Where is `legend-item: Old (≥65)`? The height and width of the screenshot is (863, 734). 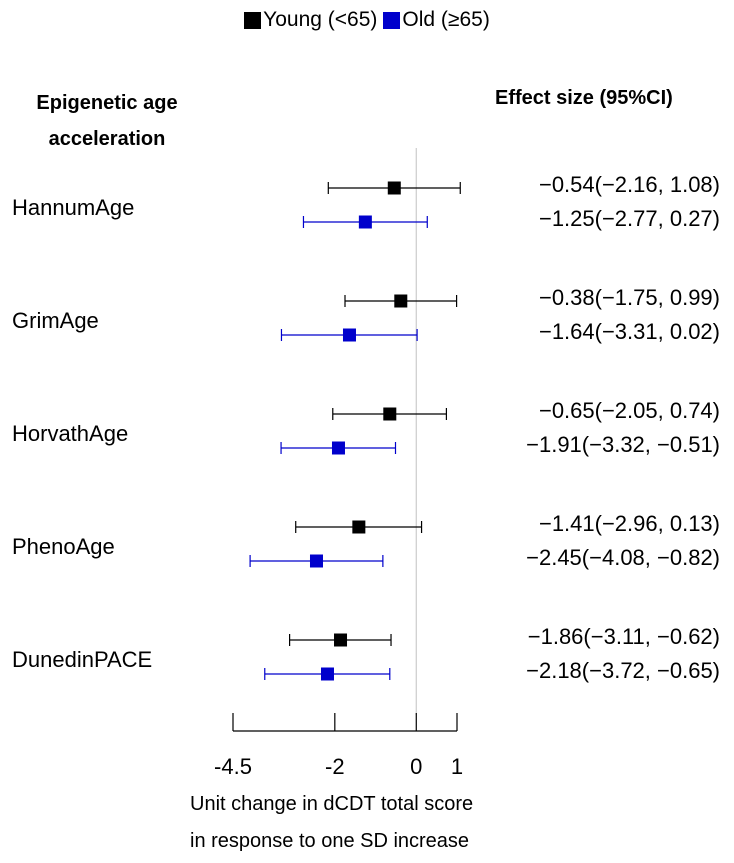
legend-item: Old (≥65) is located at coordinates (436, 20).